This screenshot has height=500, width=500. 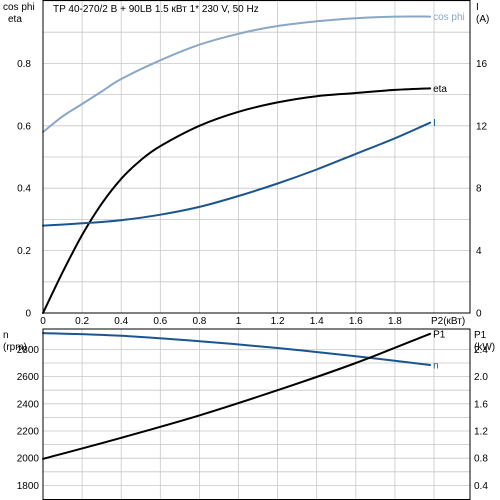 What do you see at coordinates (479, 189) in the screenshot?
I see `top-right-tick-label: 8` at bounding box center [479, 189].